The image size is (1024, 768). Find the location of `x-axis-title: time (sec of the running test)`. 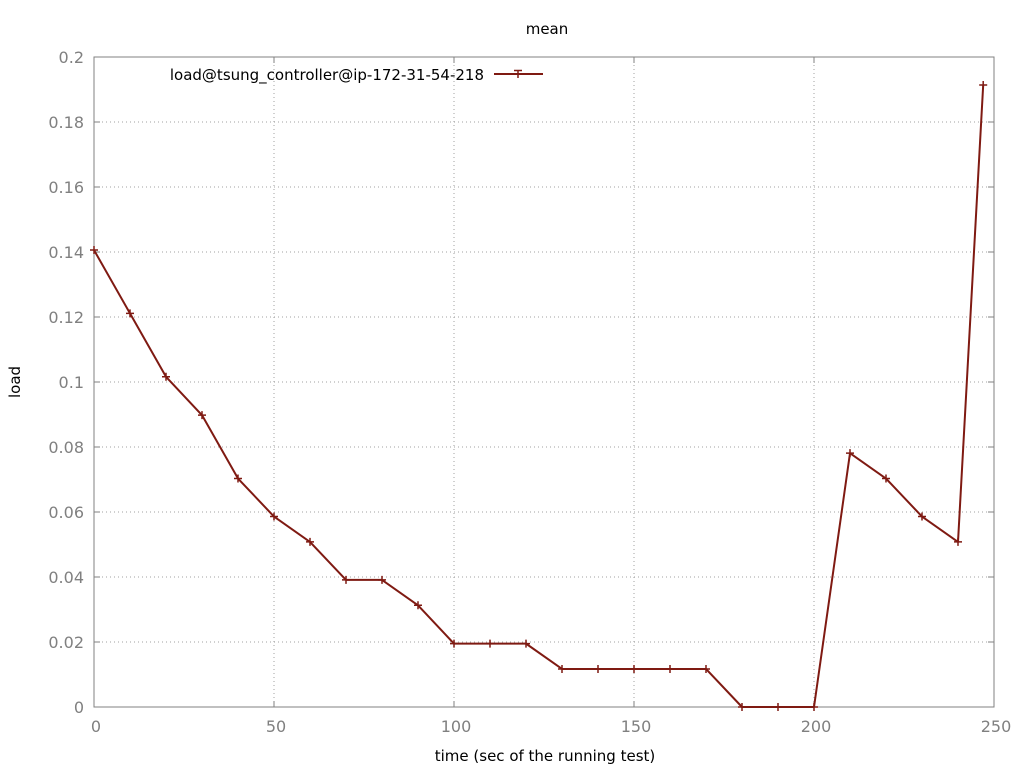

x-axis-title: time (sec of the running test) is located at coordinates (545, 756).